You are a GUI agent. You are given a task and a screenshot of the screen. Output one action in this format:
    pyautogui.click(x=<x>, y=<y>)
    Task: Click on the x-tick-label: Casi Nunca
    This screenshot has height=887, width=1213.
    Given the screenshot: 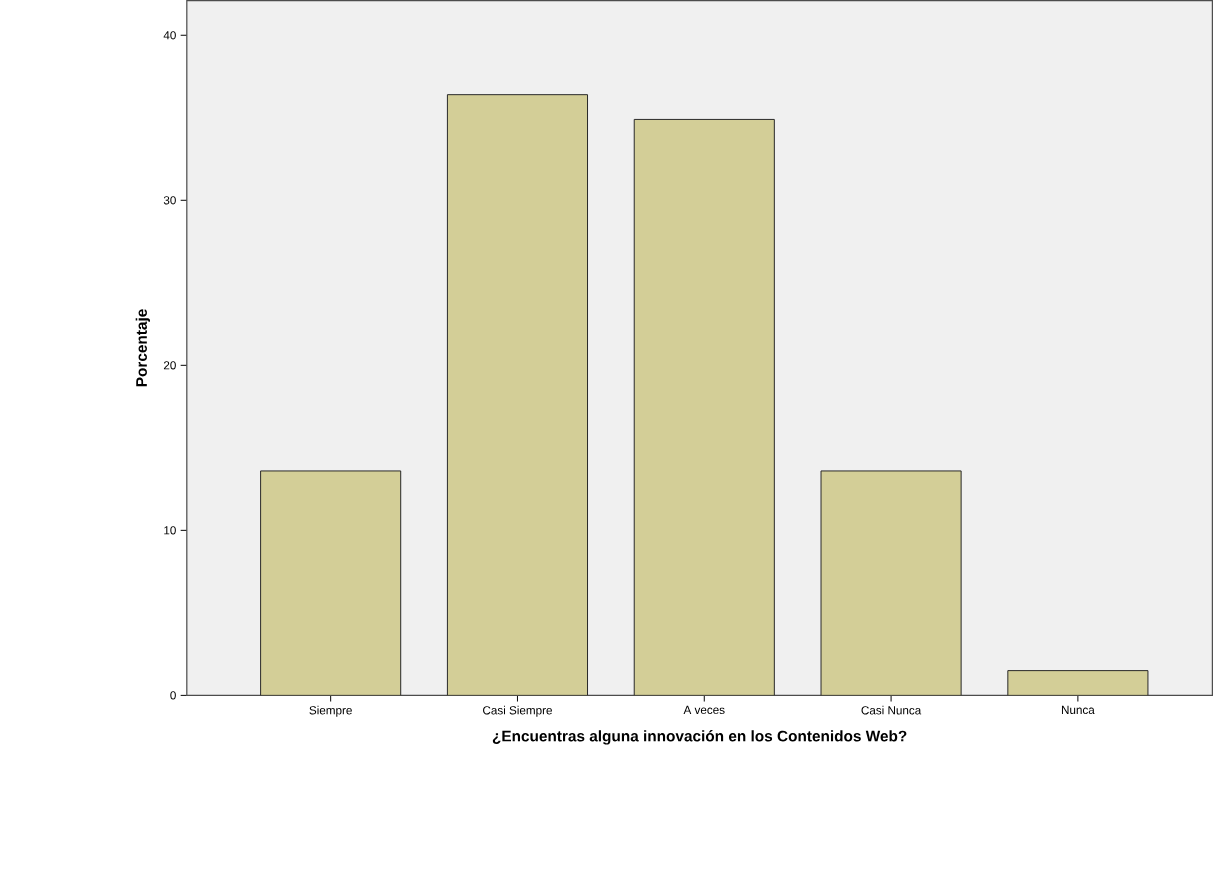 What is the action you would take?
    pyautogui.click(x=891, y=710)
    